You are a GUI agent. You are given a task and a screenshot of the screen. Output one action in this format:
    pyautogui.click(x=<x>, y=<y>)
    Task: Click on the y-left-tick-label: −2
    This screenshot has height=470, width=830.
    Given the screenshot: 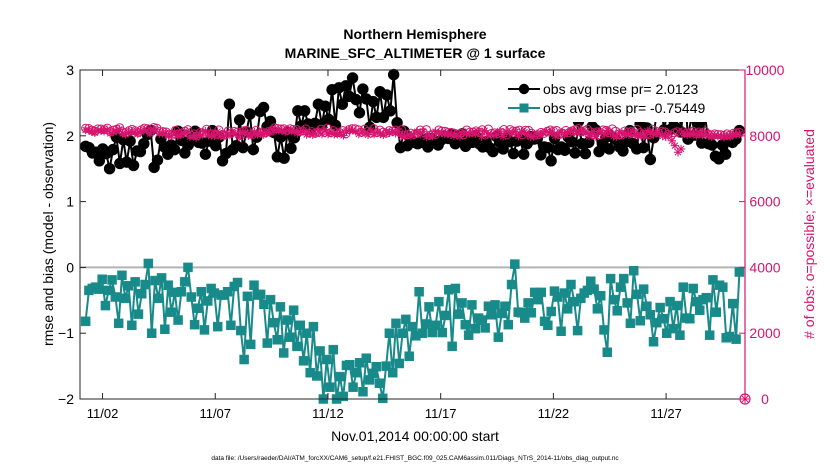 What is the action you would take?
    pyautogui.click(x=66, y=399)
    